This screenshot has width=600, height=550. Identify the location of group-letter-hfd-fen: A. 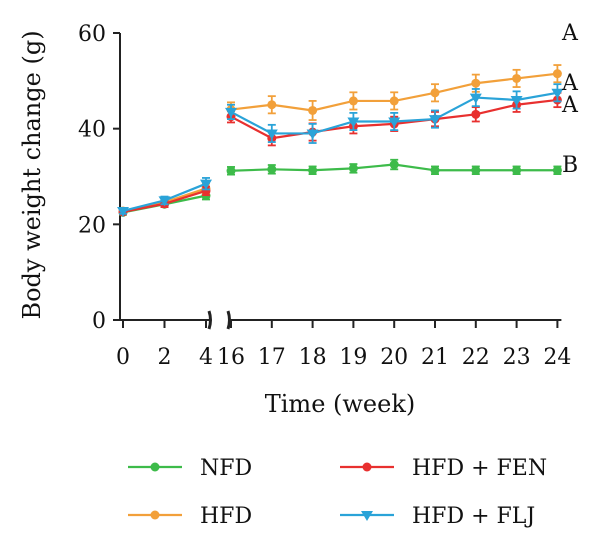
(570, 105).